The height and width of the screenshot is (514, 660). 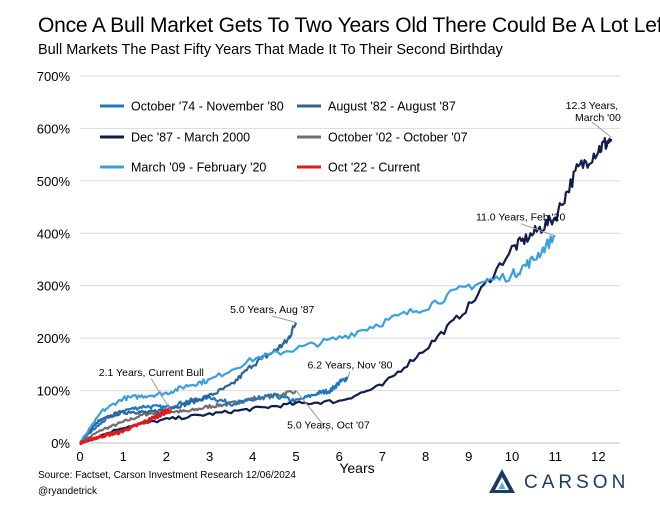 What do you see at coordinates (54, 76) in the screenshot?
I see `y-tick-label: 700%` at bounding box center [54, 76].